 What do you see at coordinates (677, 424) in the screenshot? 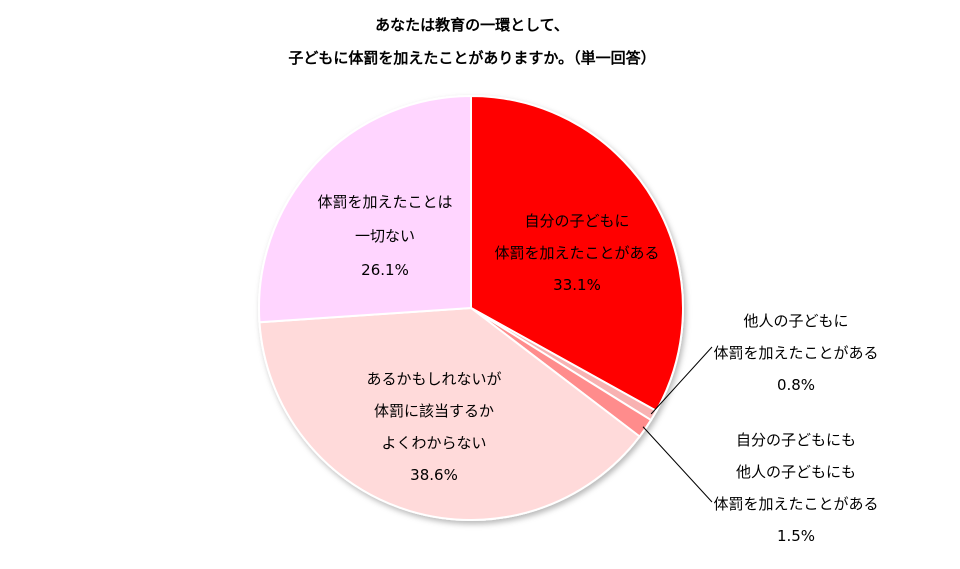
I see `leader-lines` at bounding box center [677, 424].